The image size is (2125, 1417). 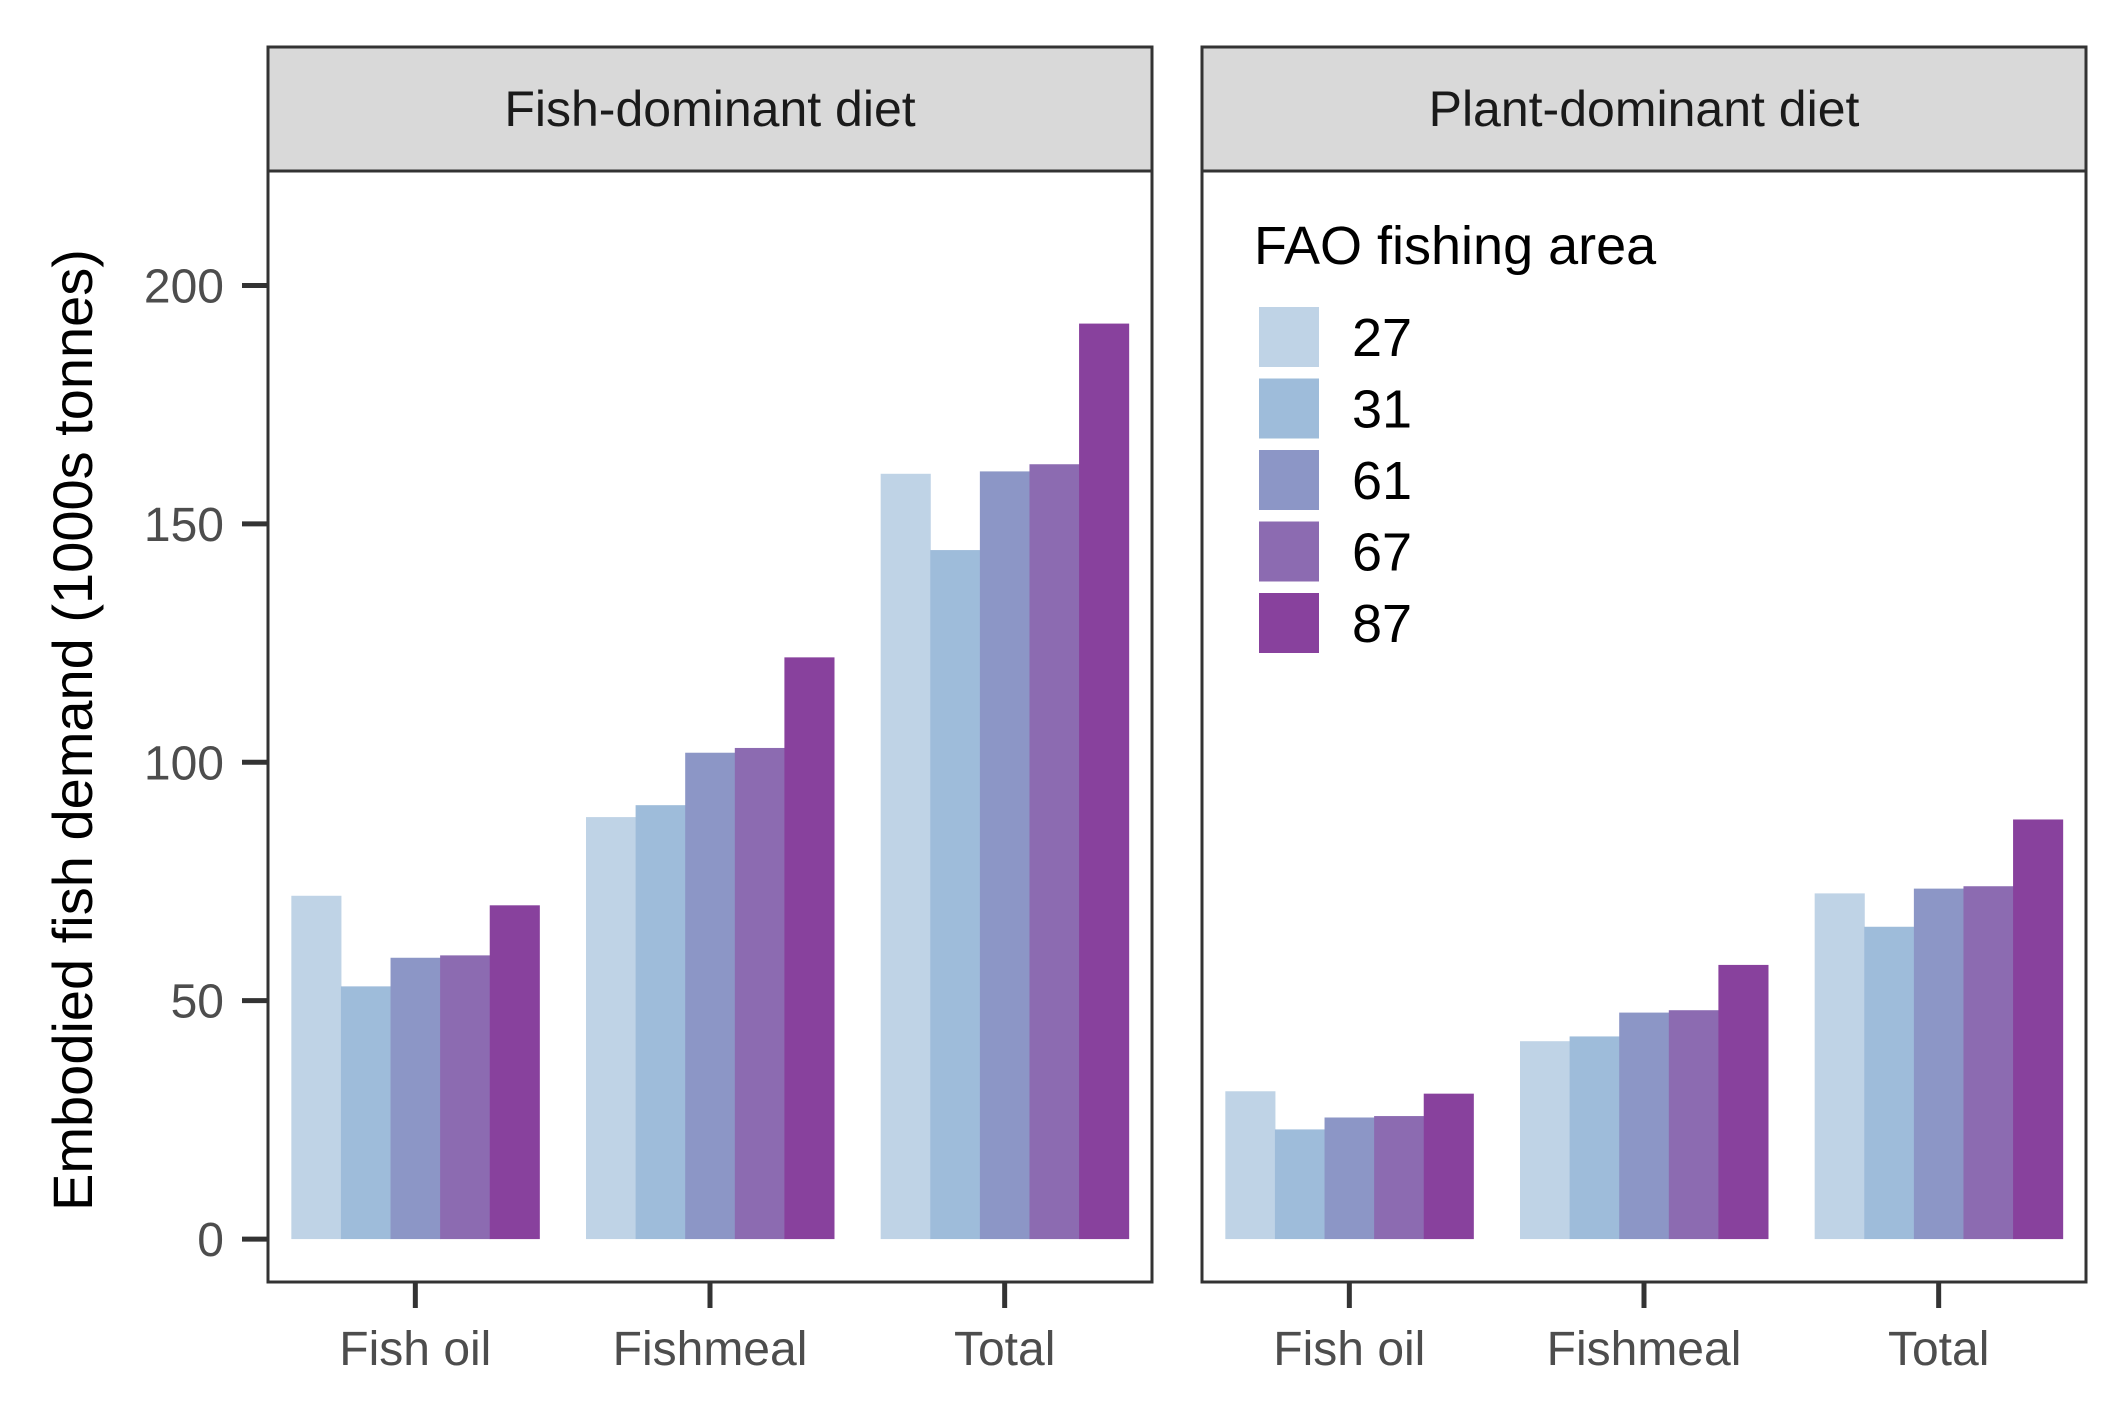 What do you see at coordinates (1382, 410) in the screenshot?
I see `legend-label: 31` at bounding box center [1382, 410].